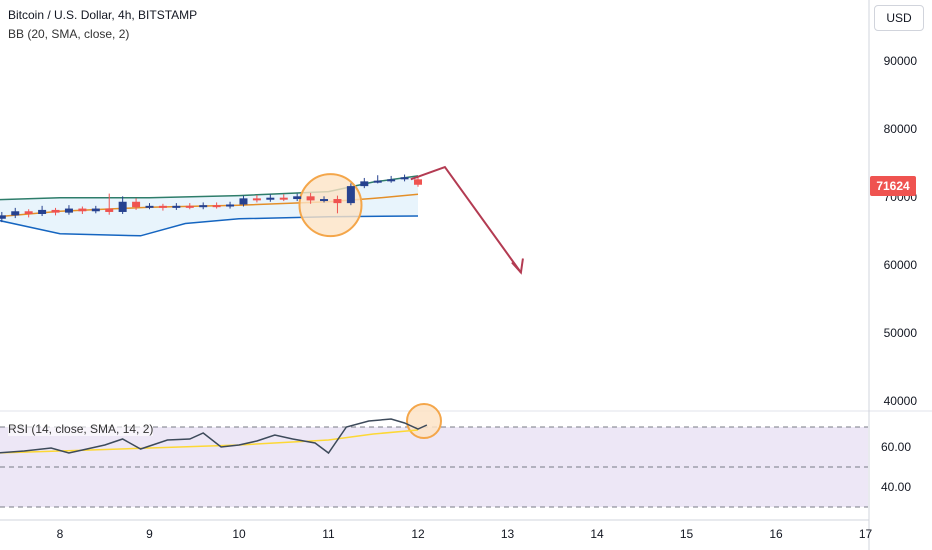 Image resolution: width=932 pixels, height=550 pixels. I want to click on rsi-axis-label: 40.00, so click(896, 487).